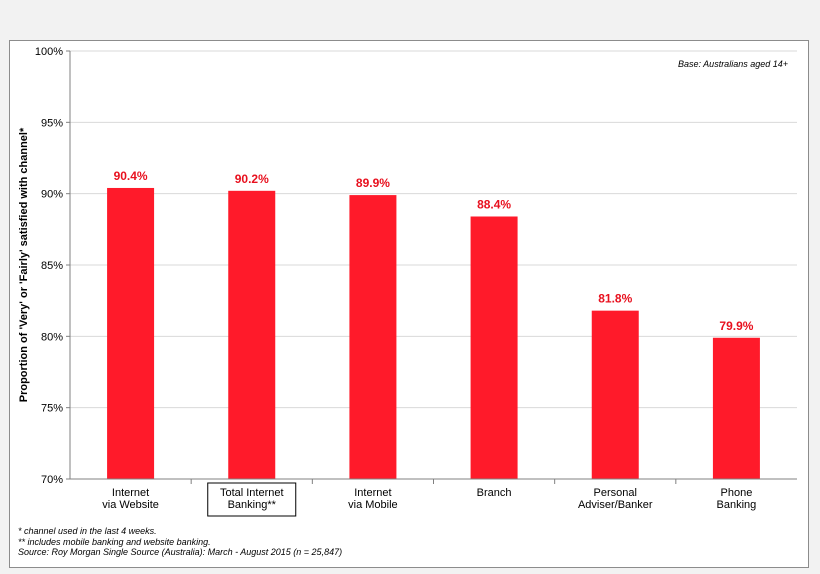  I want to click on y-tick-label: 85%, so click(52, 266).